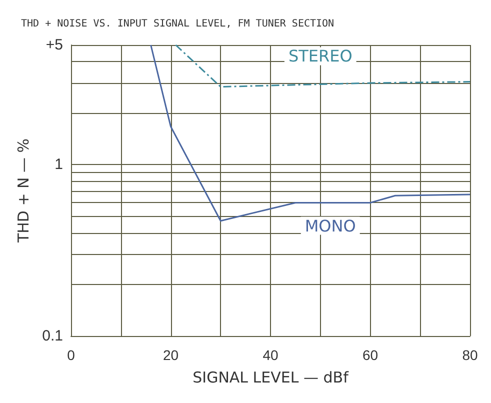 Image resolution: width=491 pixels, height=403 pixels. Describe the element at coordinates (71, 355) in the screenshot. I see `x-tick-label: 0` at that location.